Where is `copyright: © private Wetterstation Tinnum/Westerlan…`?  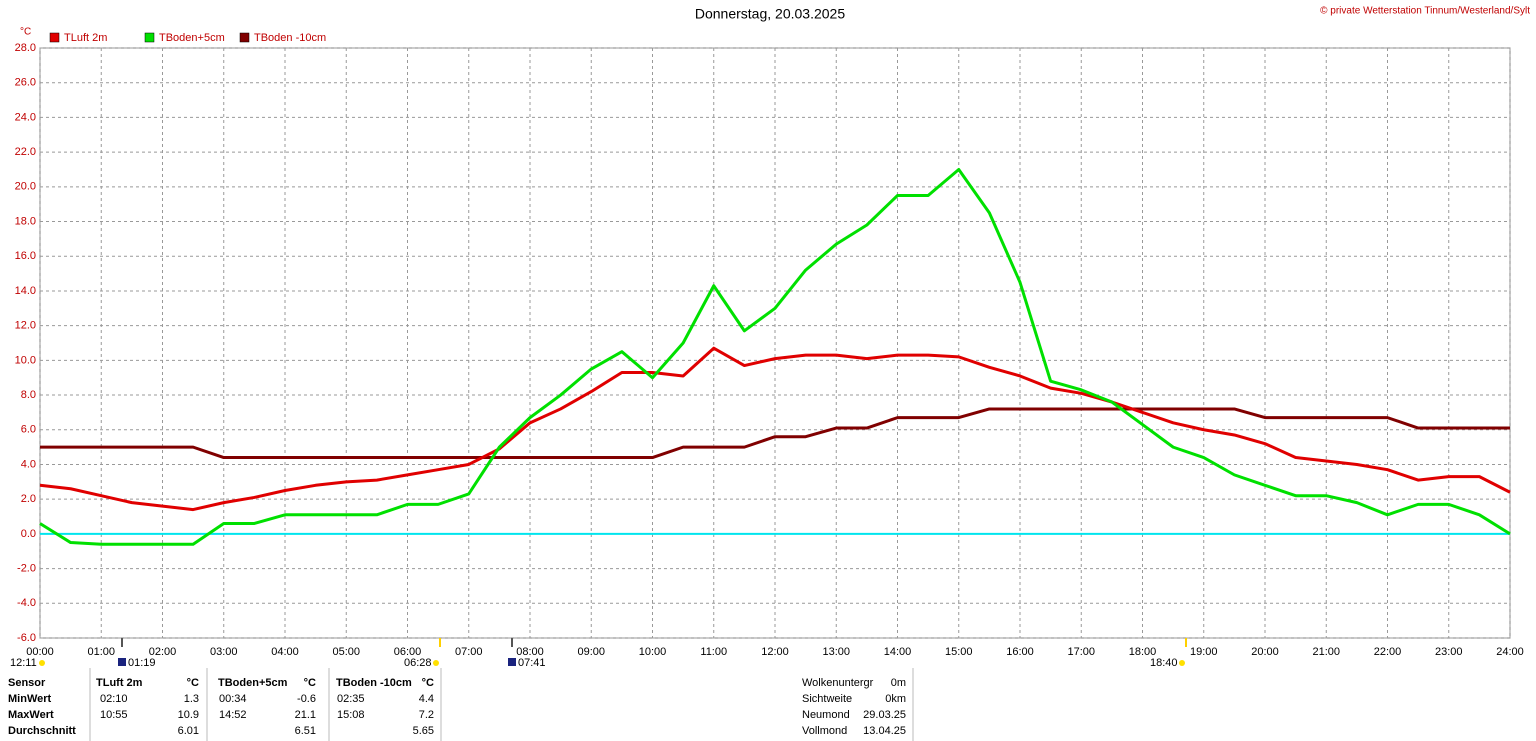
copyright: © private Wetterstation Tinnum/Westerlan… is located at coordinates (1425, 11).